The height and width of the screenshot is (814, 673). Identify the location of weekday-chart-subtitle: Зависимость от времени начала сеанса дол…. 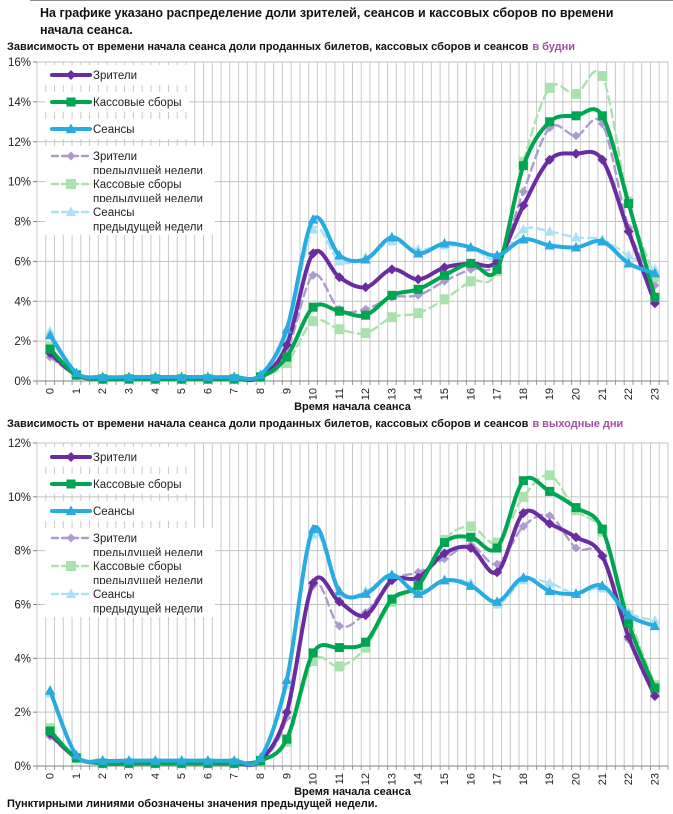
(337, 47).